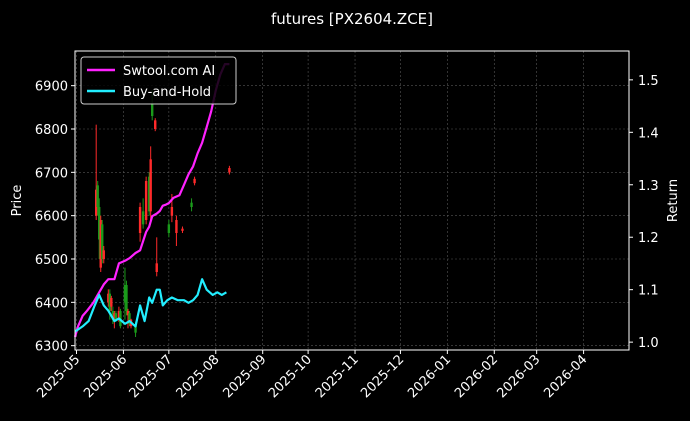  Describe the element at coordinates (169, 71) in the screenshot. I see `legend-label-ai: Swtool.com AI` at that location.